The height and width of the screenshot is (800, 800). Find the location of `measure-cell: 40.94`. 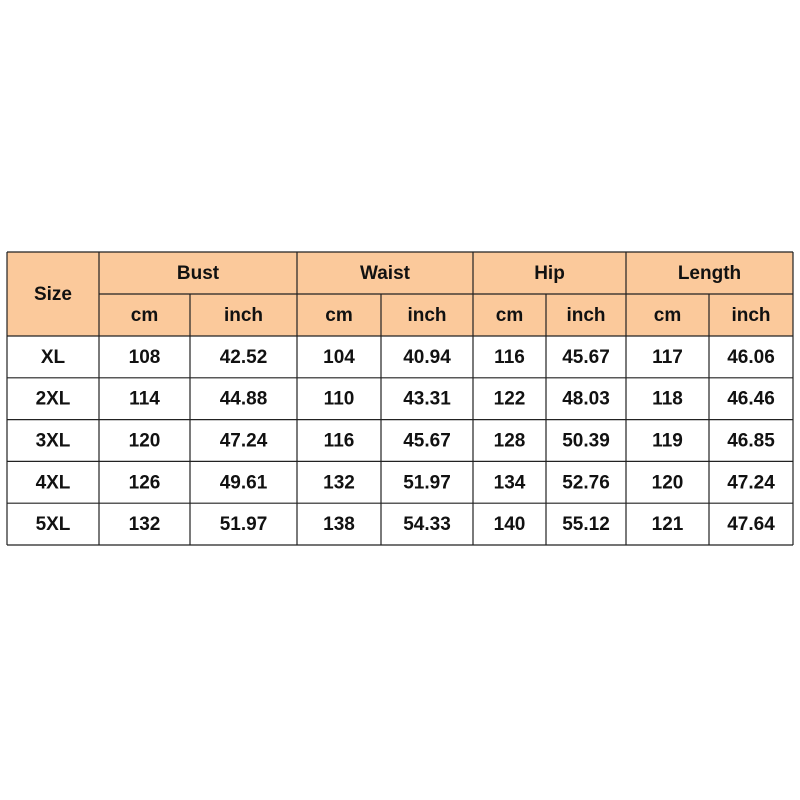

measure-cell: 40.94 is located at coordinates (427, 357).